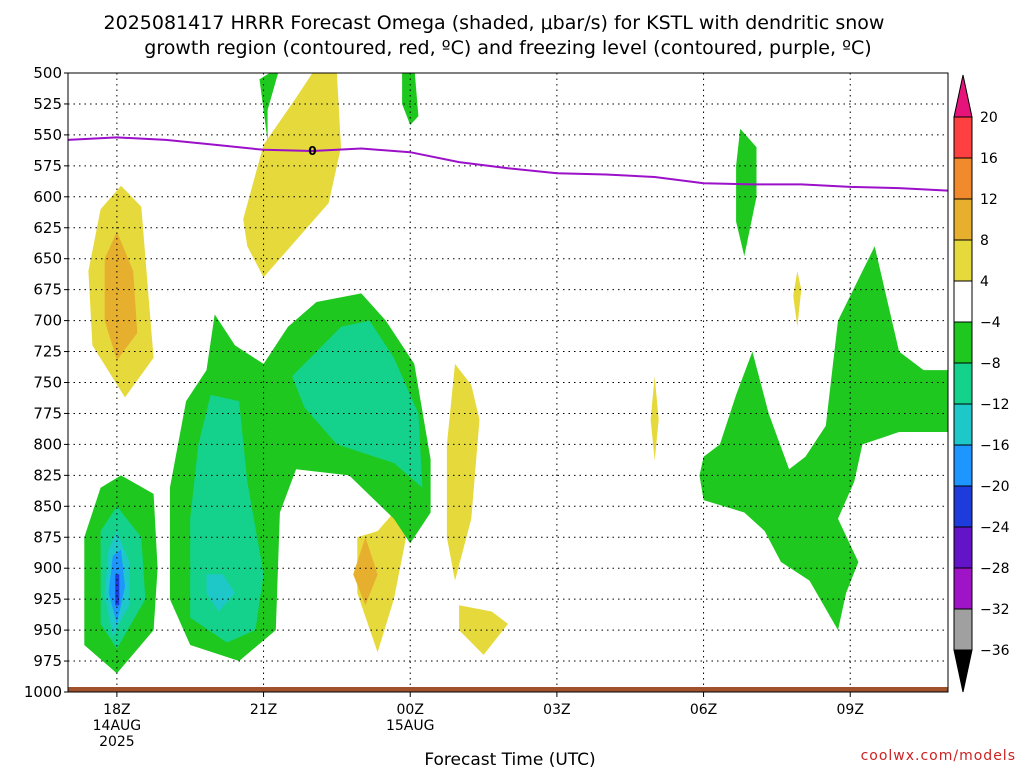 This screenshot has width=1024, height=768. What do you see at coordinates (990, 323) in the screenshot?
I see `colorbar-label-6: −4` at bounding box center [990, 323].